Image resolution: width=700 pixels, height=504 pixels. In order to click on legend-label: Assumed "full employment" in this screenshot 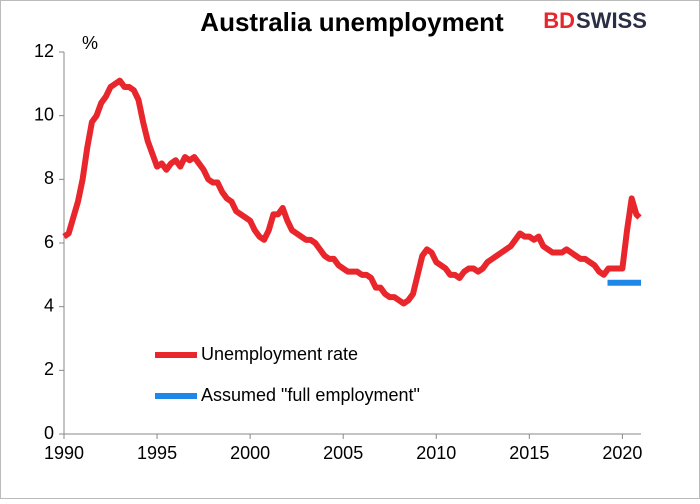, I will do `click(310, 395)`.